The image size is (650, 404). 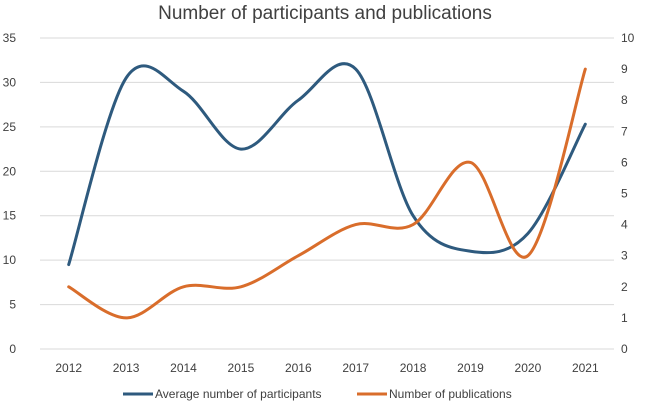 I want to click on right-tick-label: 6, so click(x=624, y=162).